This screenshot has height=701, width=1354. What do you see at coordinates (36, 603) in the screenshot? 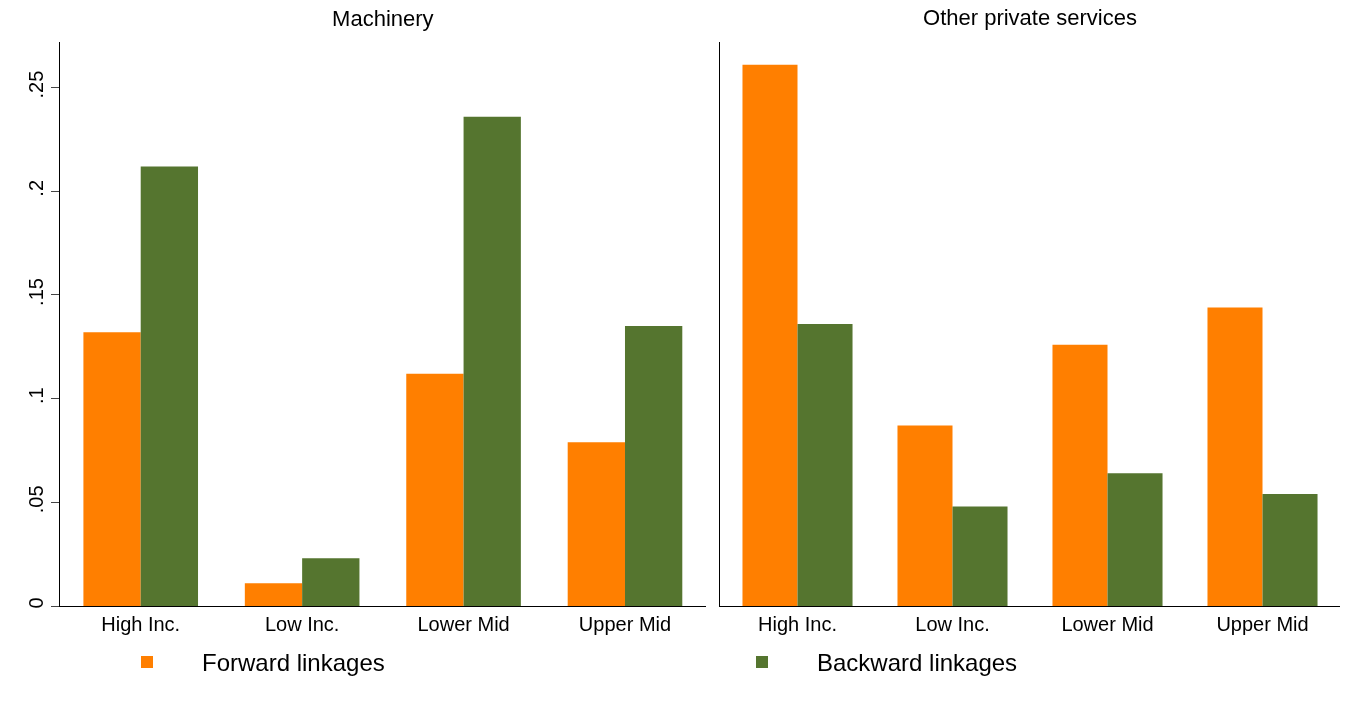
I see `y-tick-label: 0` at bounding box center [36, 603].